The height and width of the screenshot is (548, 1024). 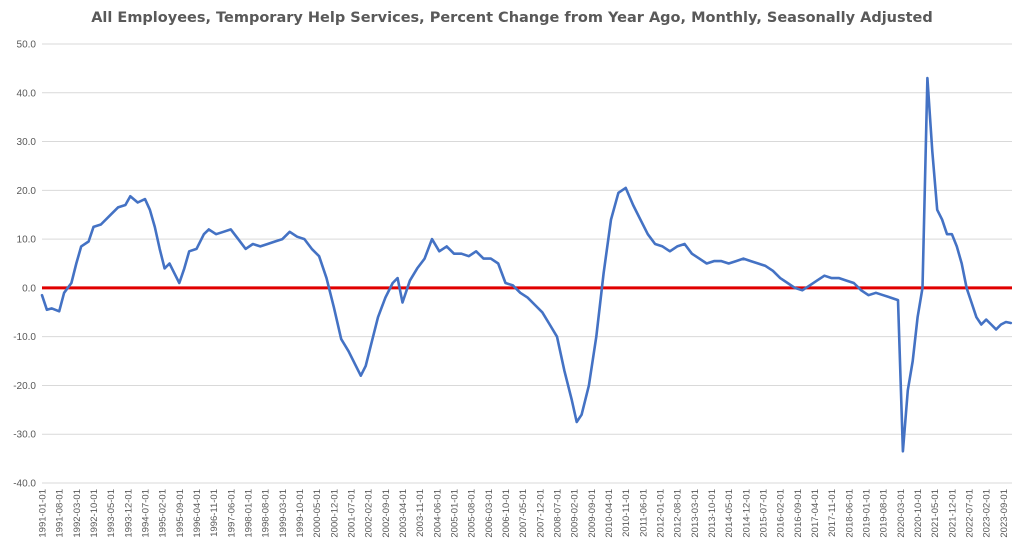 What do you see at coordinates (867, 513) in the screenshot?
I see `x-tick-label: 2019-01-01` at bounding box center [867, 513].